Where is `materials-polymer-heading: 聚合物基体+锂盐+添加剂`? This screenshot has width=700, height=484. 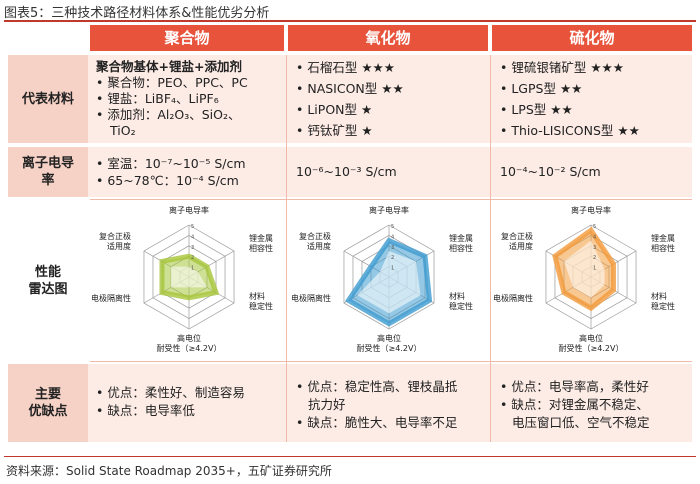 materials-polymer-heading: 聚合物基体+锂盐+添加剂 is located at coordinates (169, 66).